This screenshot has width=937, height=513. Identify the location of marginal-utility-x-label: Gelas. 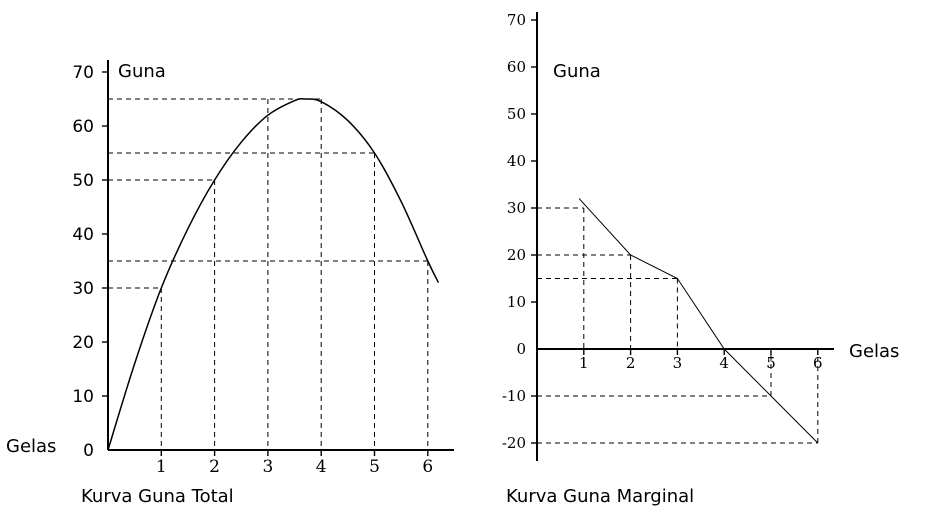
(874, 351).